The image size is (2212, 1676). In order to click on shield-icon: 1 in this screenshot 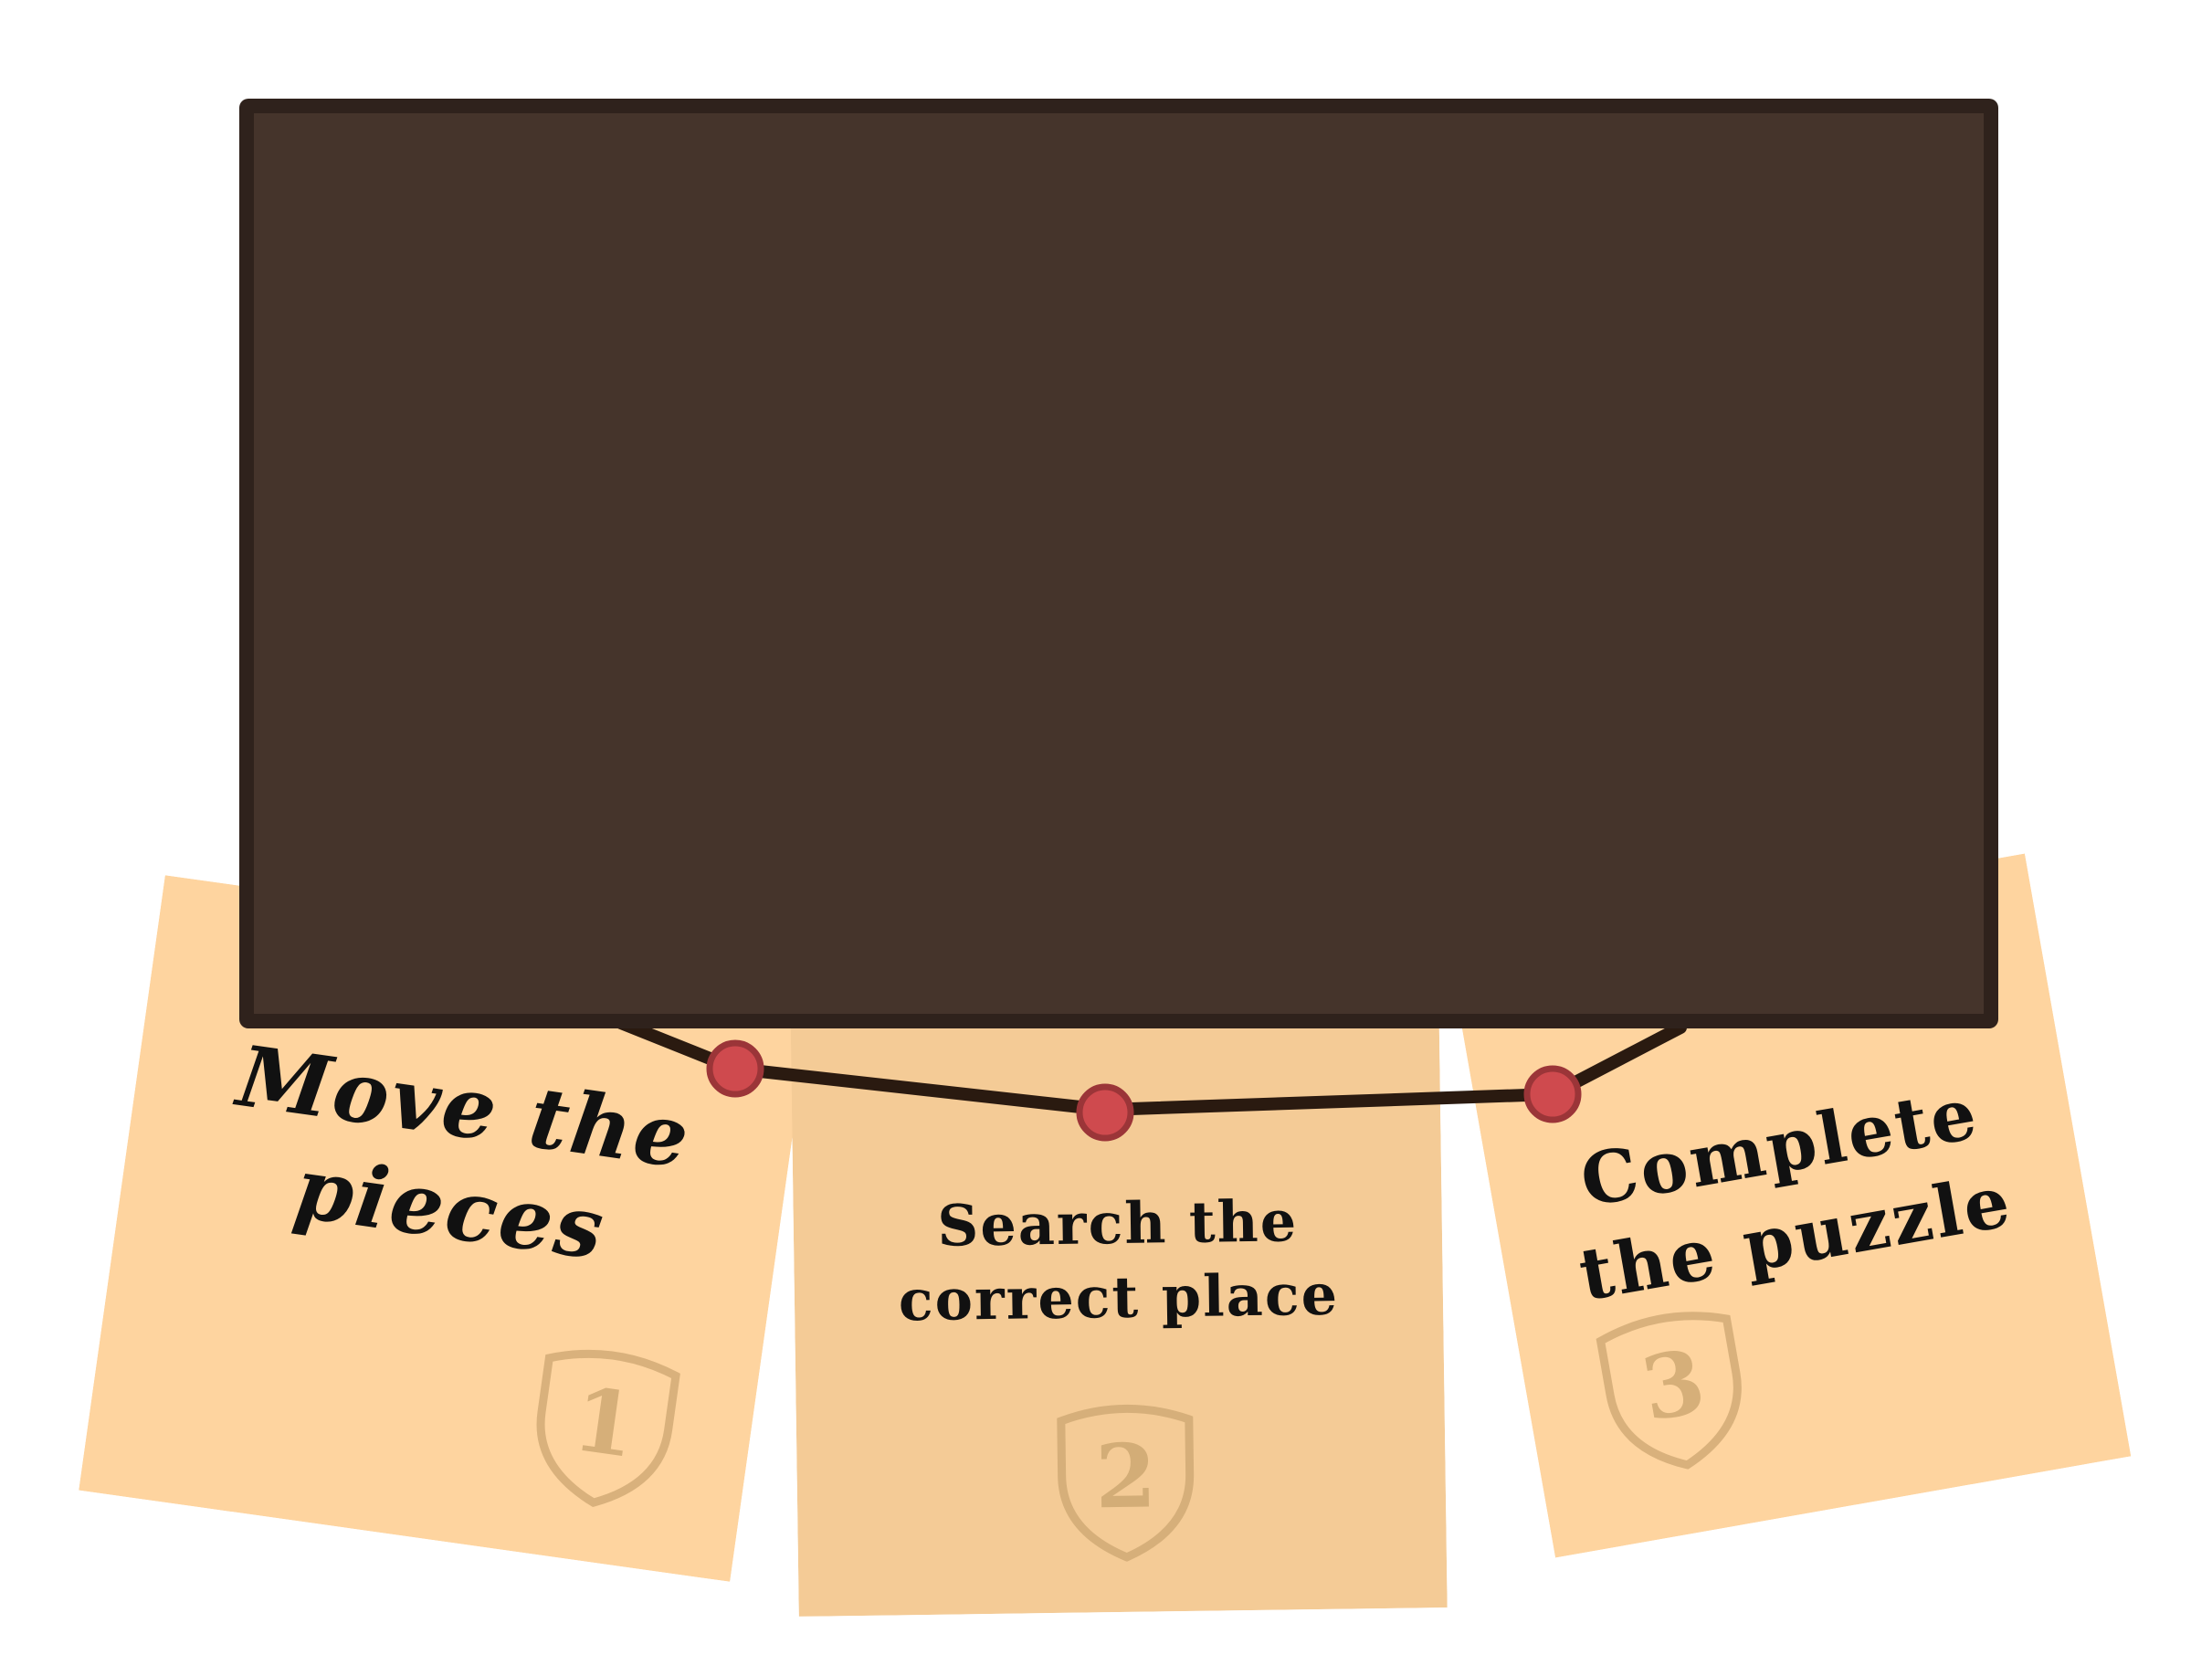, I will do `click(605, 1426)`.